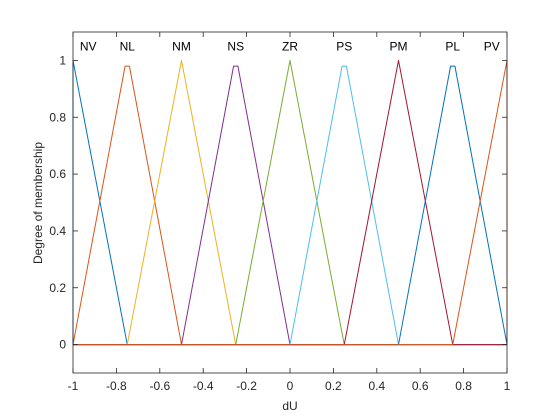 This screenshot has height=420, width=560. What do you see at coordinates (507, 386) in the screenshot?
I see `x-tick-label: 1` at bounding box center [507, 386].